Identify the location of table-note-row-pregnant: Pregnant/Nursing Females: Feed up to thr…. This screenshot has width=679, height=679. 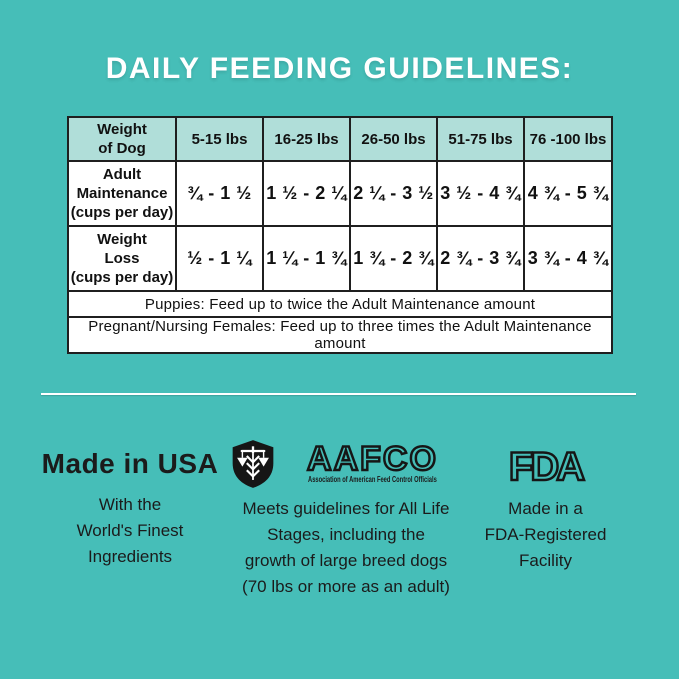
(340, 335).